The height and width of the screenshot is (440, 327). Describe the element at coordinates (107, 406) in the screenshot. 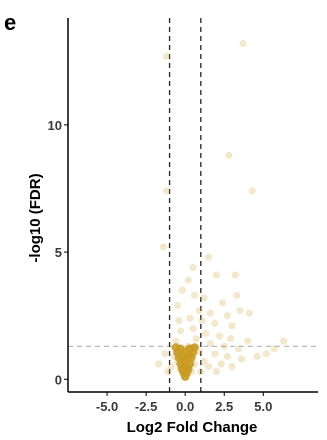

I see `x-tick-label: -5.0` at that location.